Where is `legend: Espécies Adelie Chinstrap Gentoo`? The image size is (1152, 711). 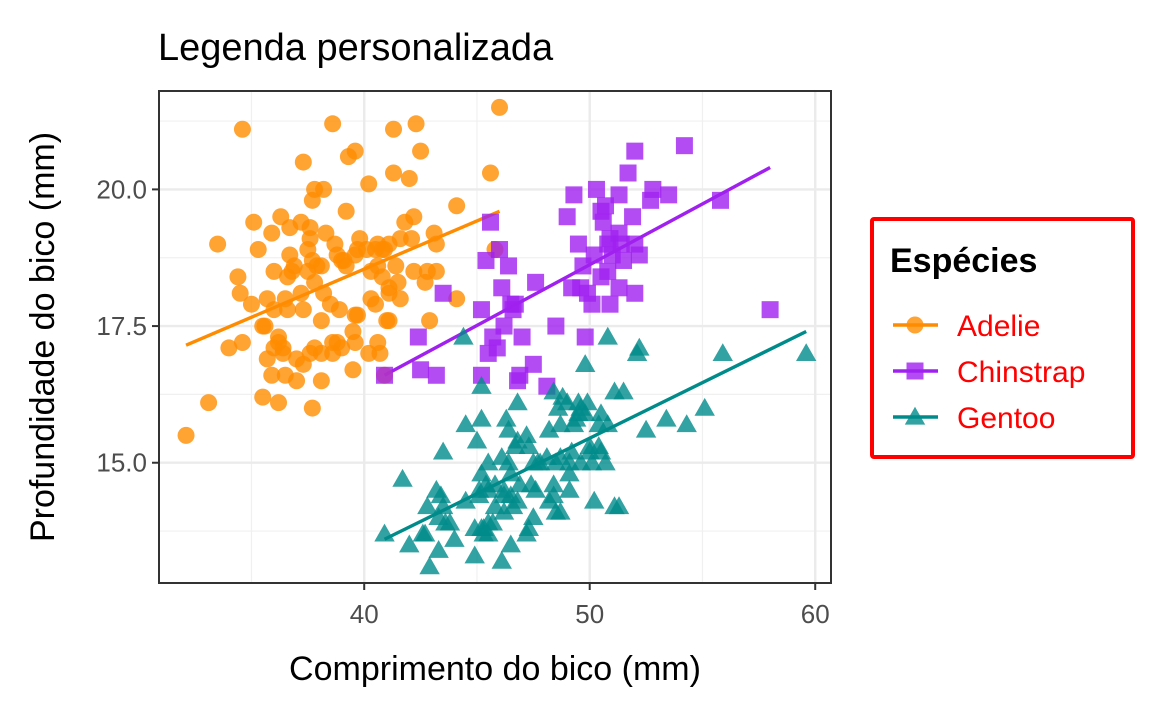
legend: Espécies Adelie Chinstrap Gentoo is located at coordinates (1002, 338).